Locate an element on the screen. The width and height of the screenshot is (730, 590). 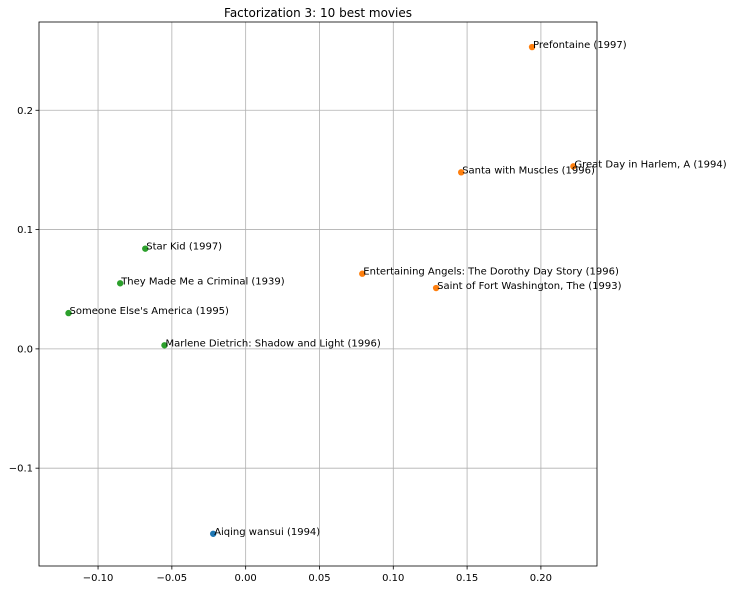
x-tick-label: 0.10 is located at coordinates (393, 578).